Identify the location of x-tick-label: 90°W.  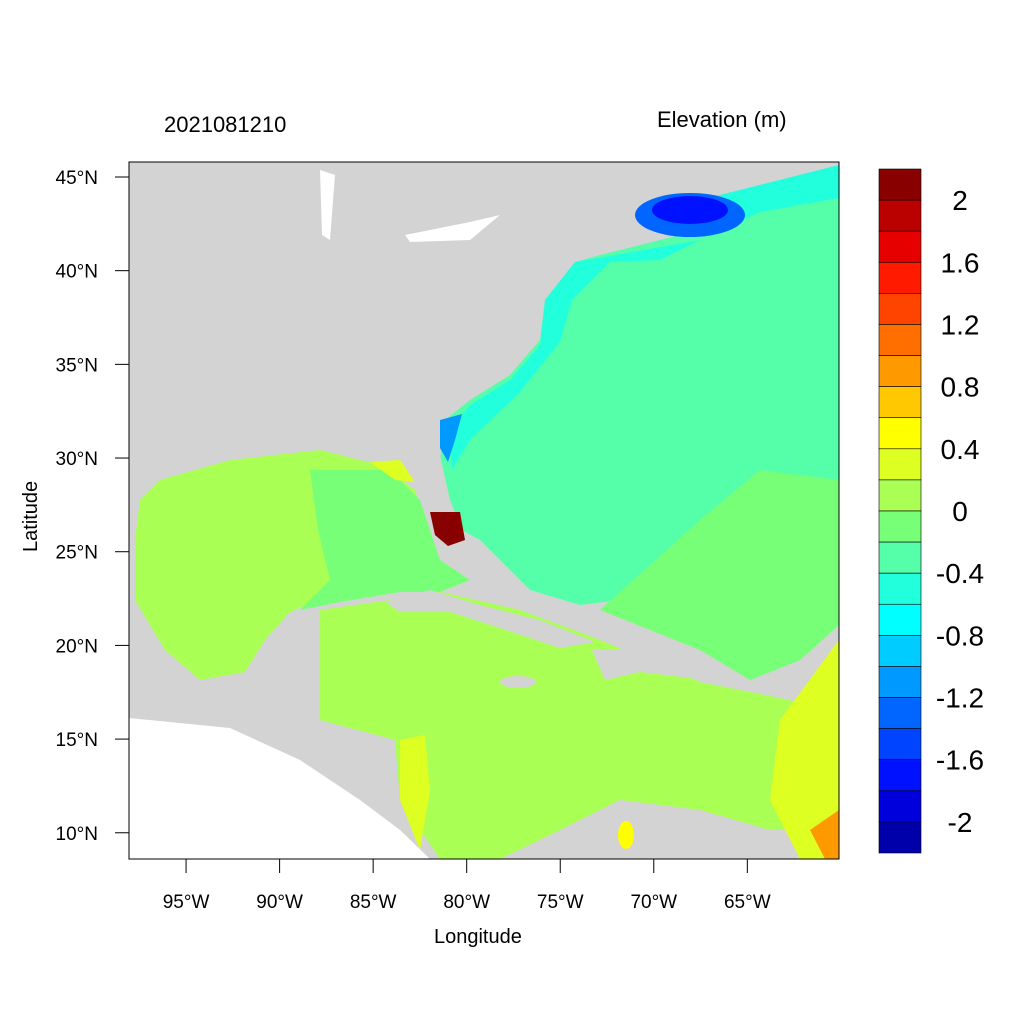
(279, 902).